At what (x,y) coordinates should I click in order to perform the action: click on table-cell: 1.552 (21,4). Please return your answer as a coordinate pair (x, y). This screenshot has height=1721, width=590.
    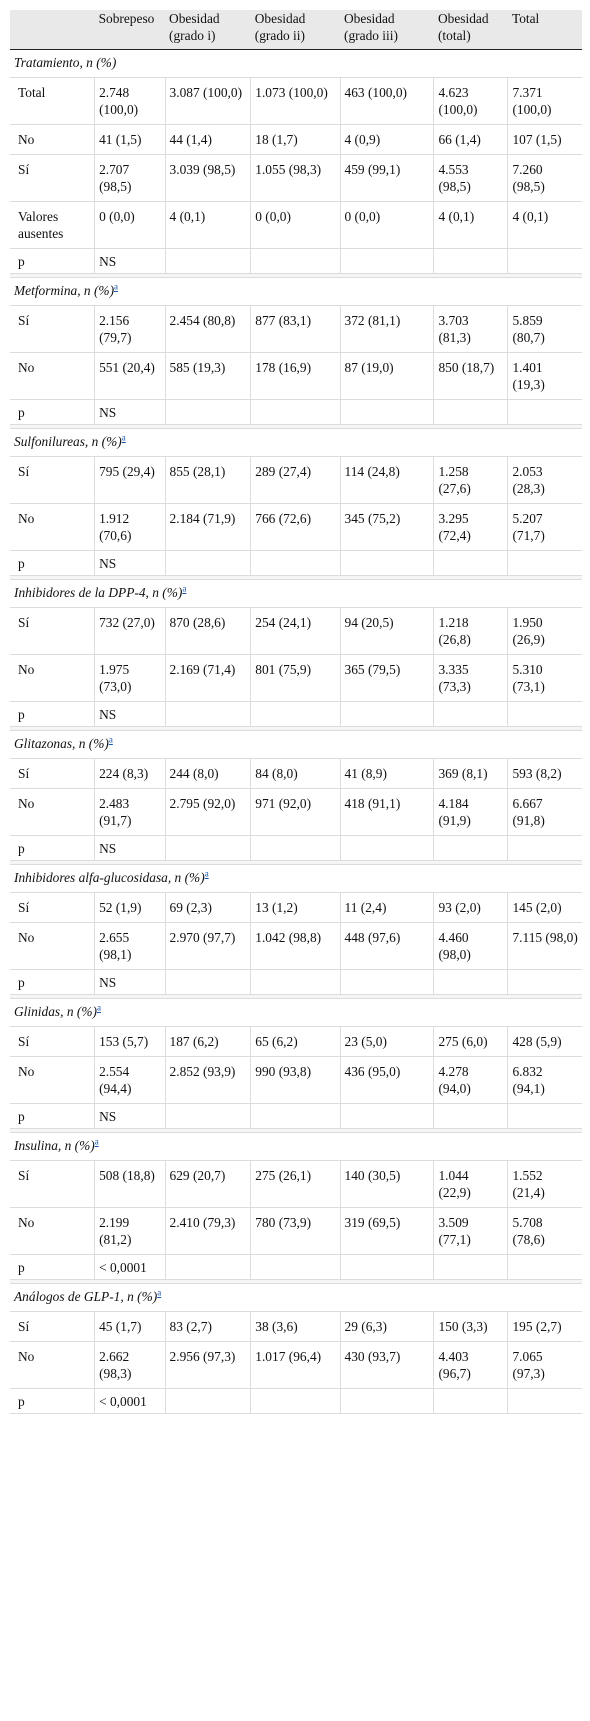
    Looking at the image, I should click on (544, 1184).